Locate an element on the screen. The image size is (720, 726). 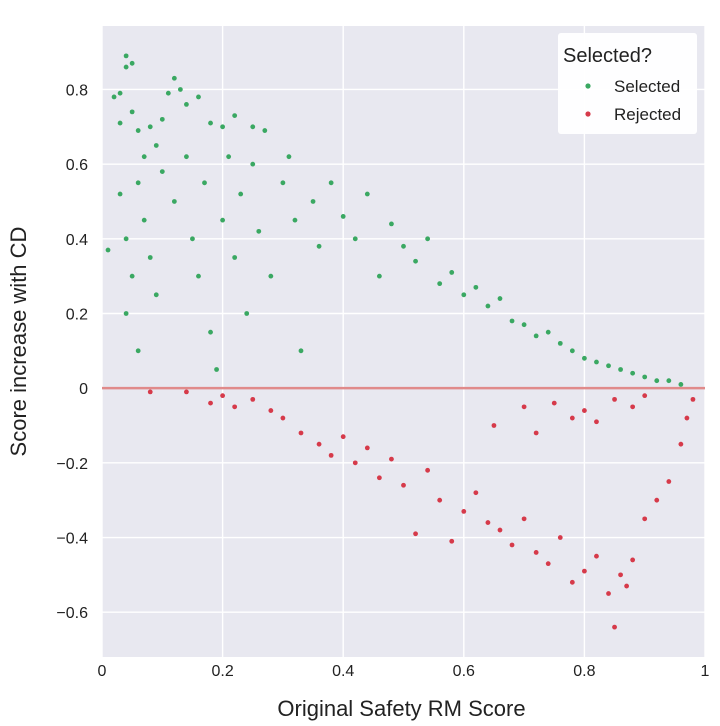
y-tick-label: 0.8 is located at coordinates (77, 90).